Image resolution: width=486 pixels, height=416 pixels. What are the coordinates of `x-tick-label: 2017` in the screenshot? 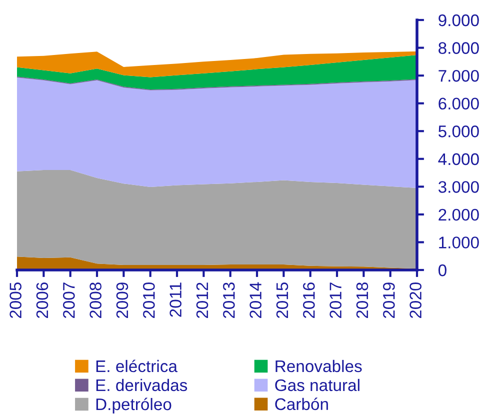 It's located at (336, 300).